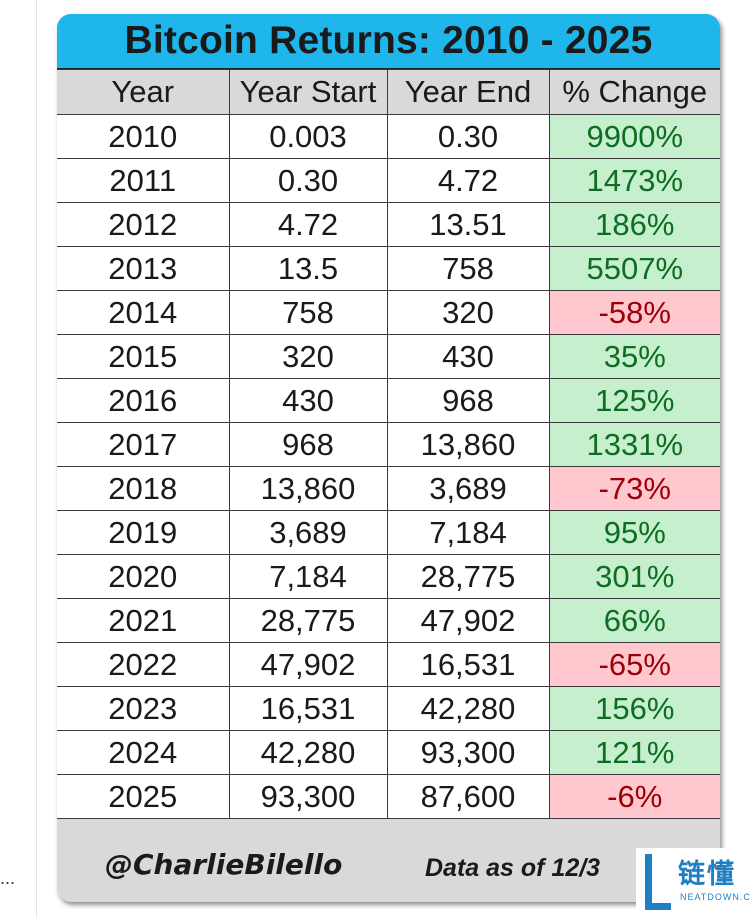 The height and width of the screenshot is (918, 750). What do you see at coordinates (308, 136) in the screenshot?
I see `cell-year-start: 0.003` at bounding box center [308, 136].